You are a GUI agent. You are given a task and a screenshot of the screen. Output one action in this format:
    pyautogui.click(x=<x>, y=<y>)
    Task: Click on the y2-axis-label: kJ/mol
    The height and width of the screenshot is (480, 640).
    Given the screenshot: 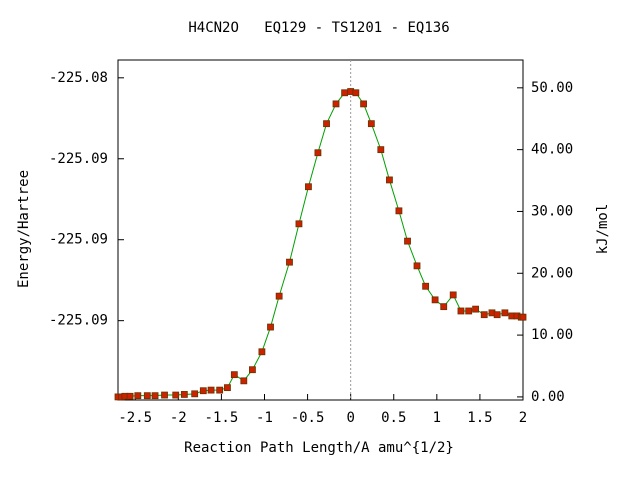 What is the action you would take?
    pyautogui.click(x=603, y=229)
    